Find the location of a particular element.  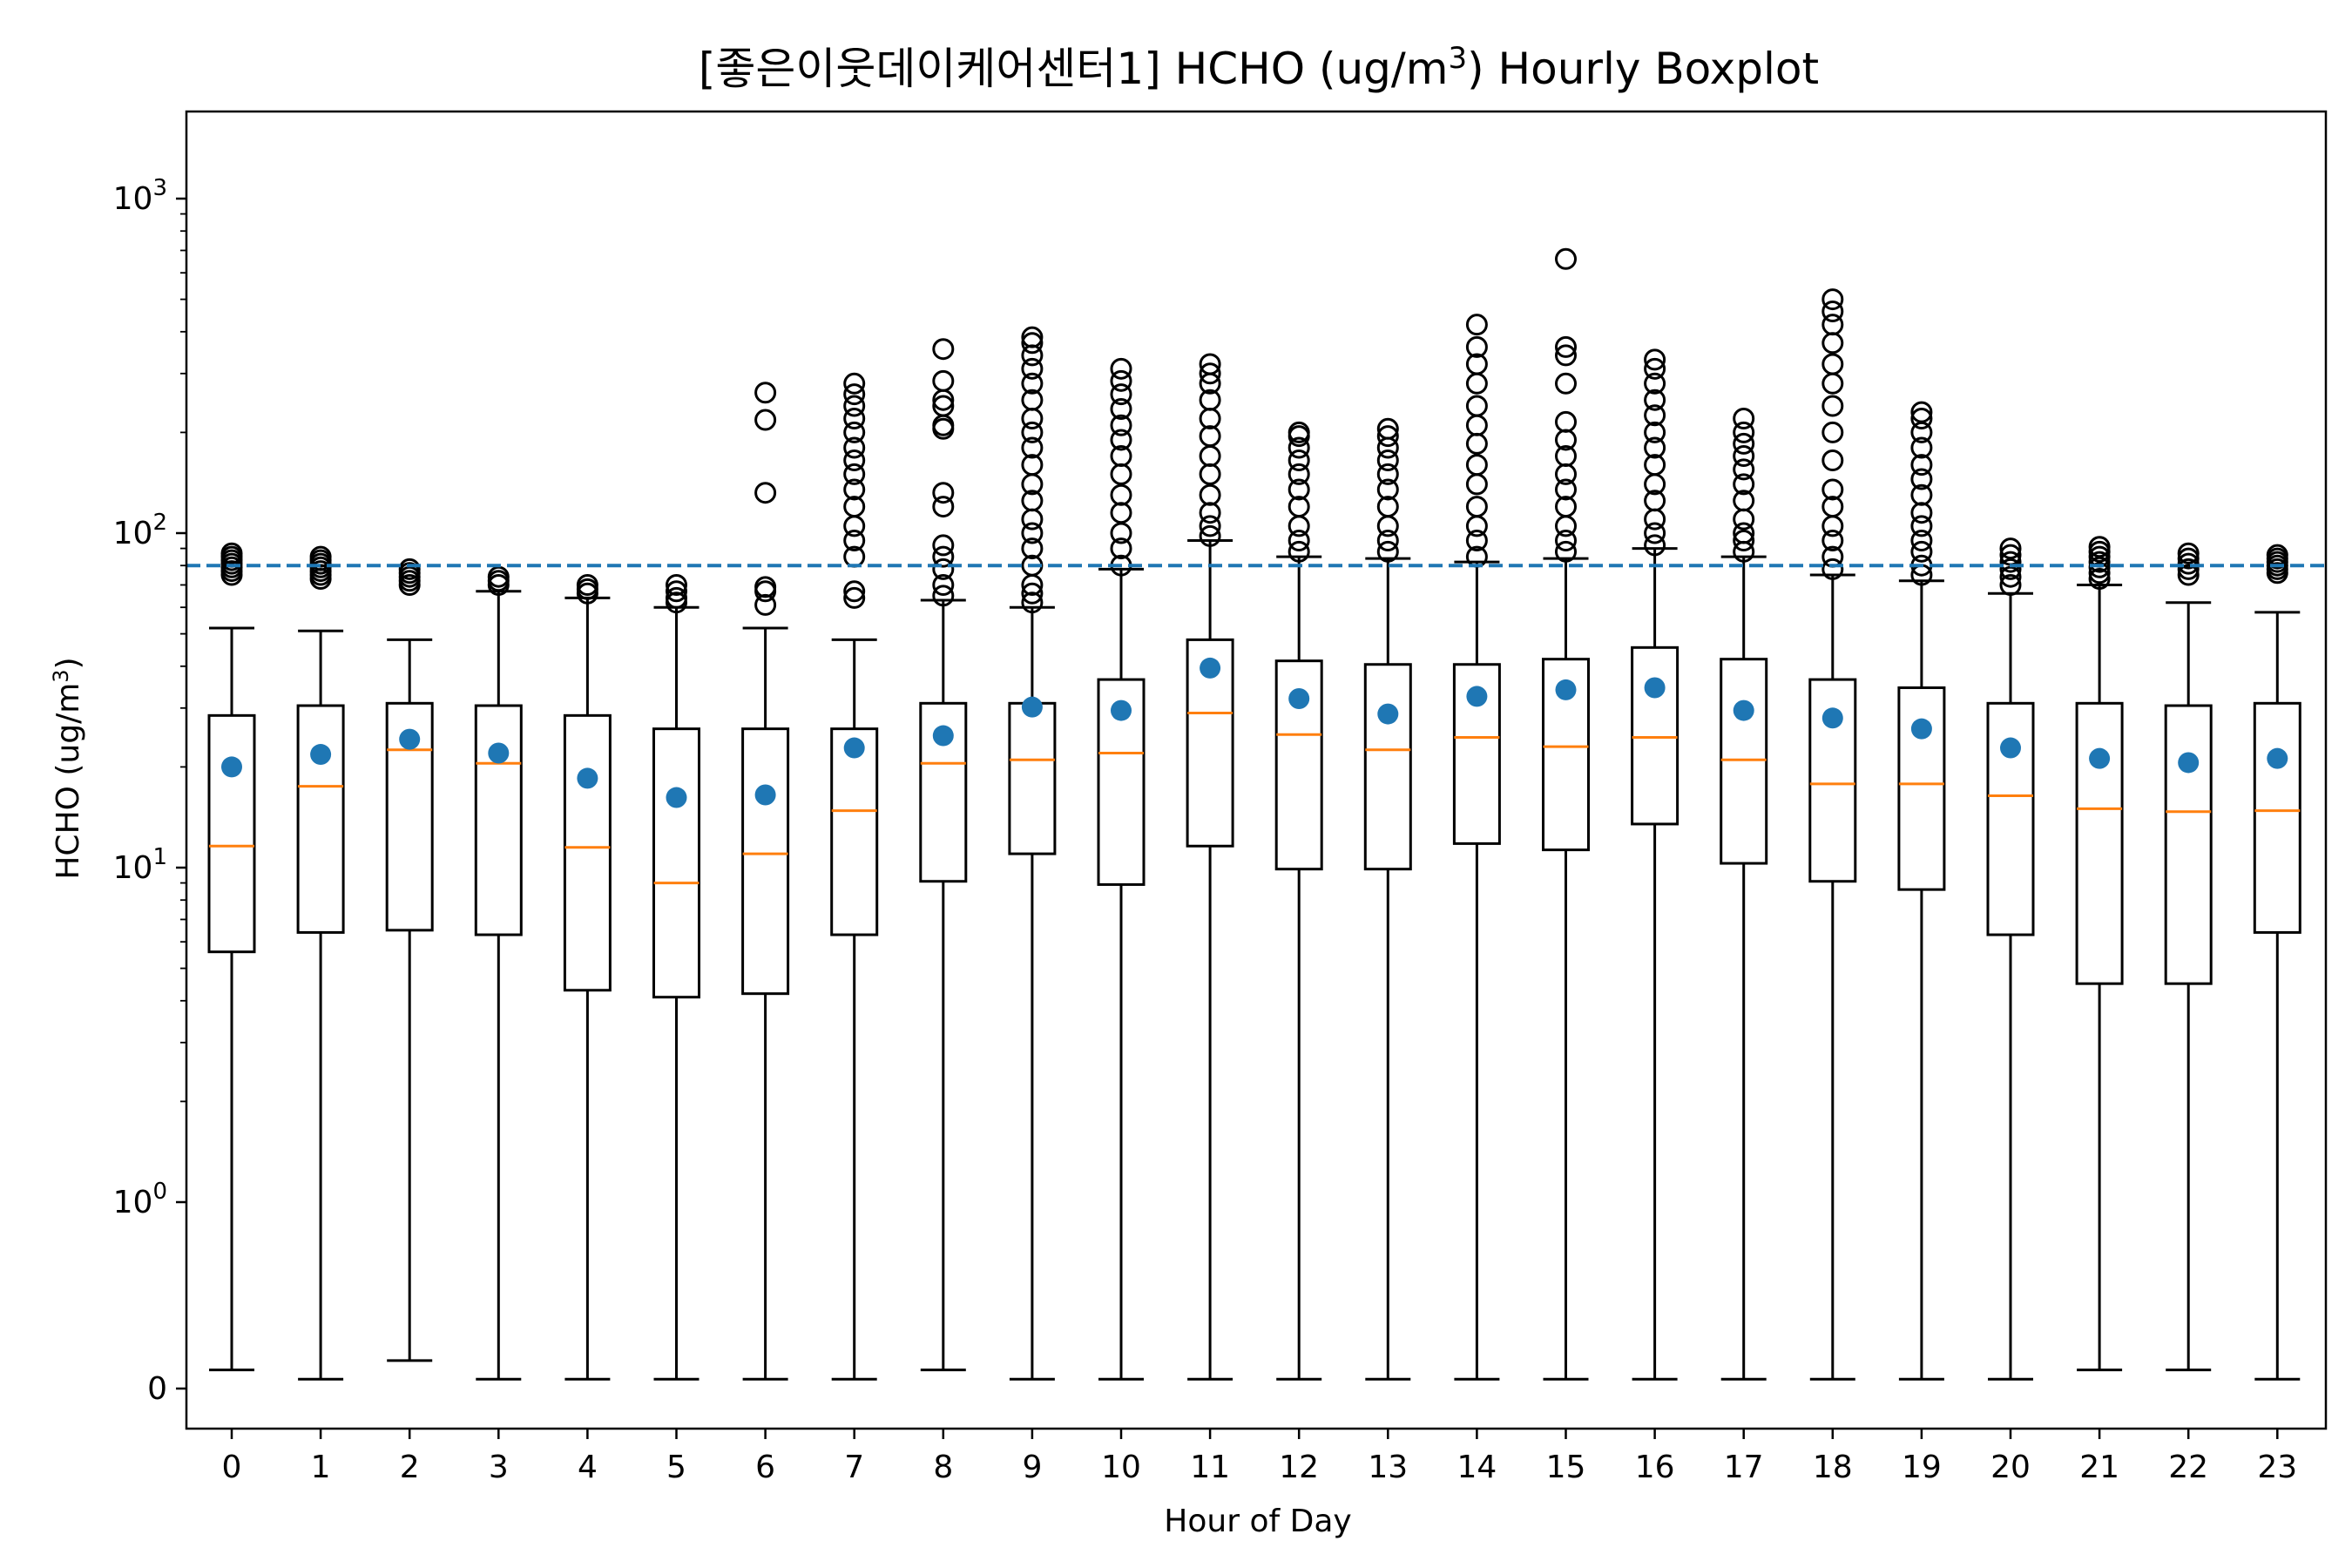

x-tick-label: 7 is located at coordinates (854, 1467).